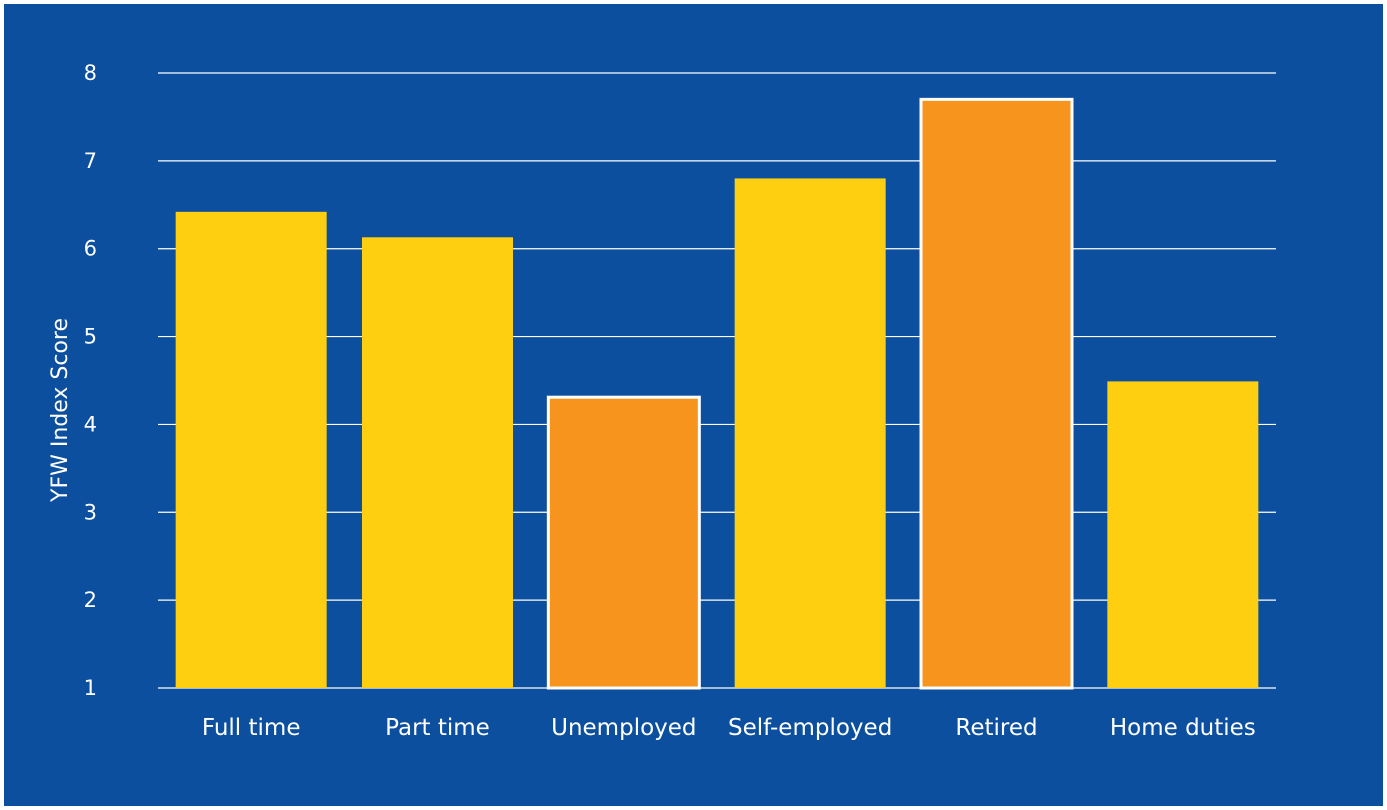  What do you see at coordinates (996, 393) in the screenshot?
I see `bar-retired` at bounding box center [996, 393].